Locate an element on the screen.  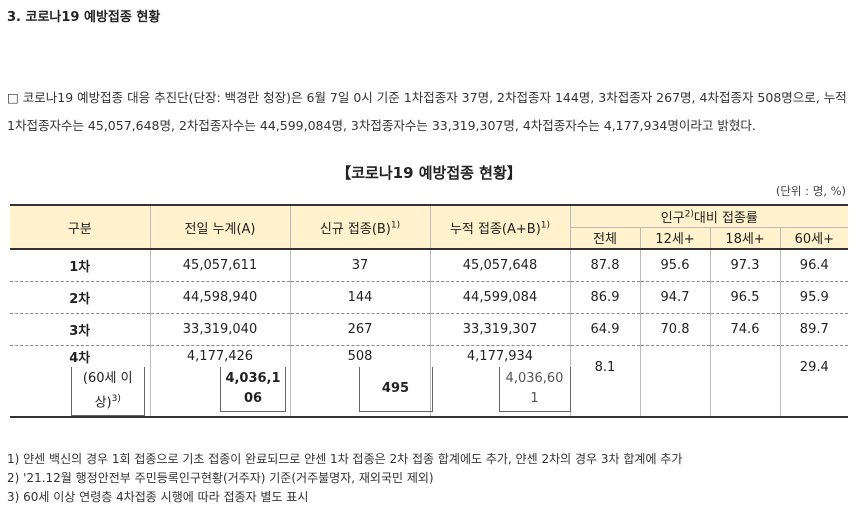
header-cumulative: 누적 접종(A+B)1) is located at coordinates (499, 227).